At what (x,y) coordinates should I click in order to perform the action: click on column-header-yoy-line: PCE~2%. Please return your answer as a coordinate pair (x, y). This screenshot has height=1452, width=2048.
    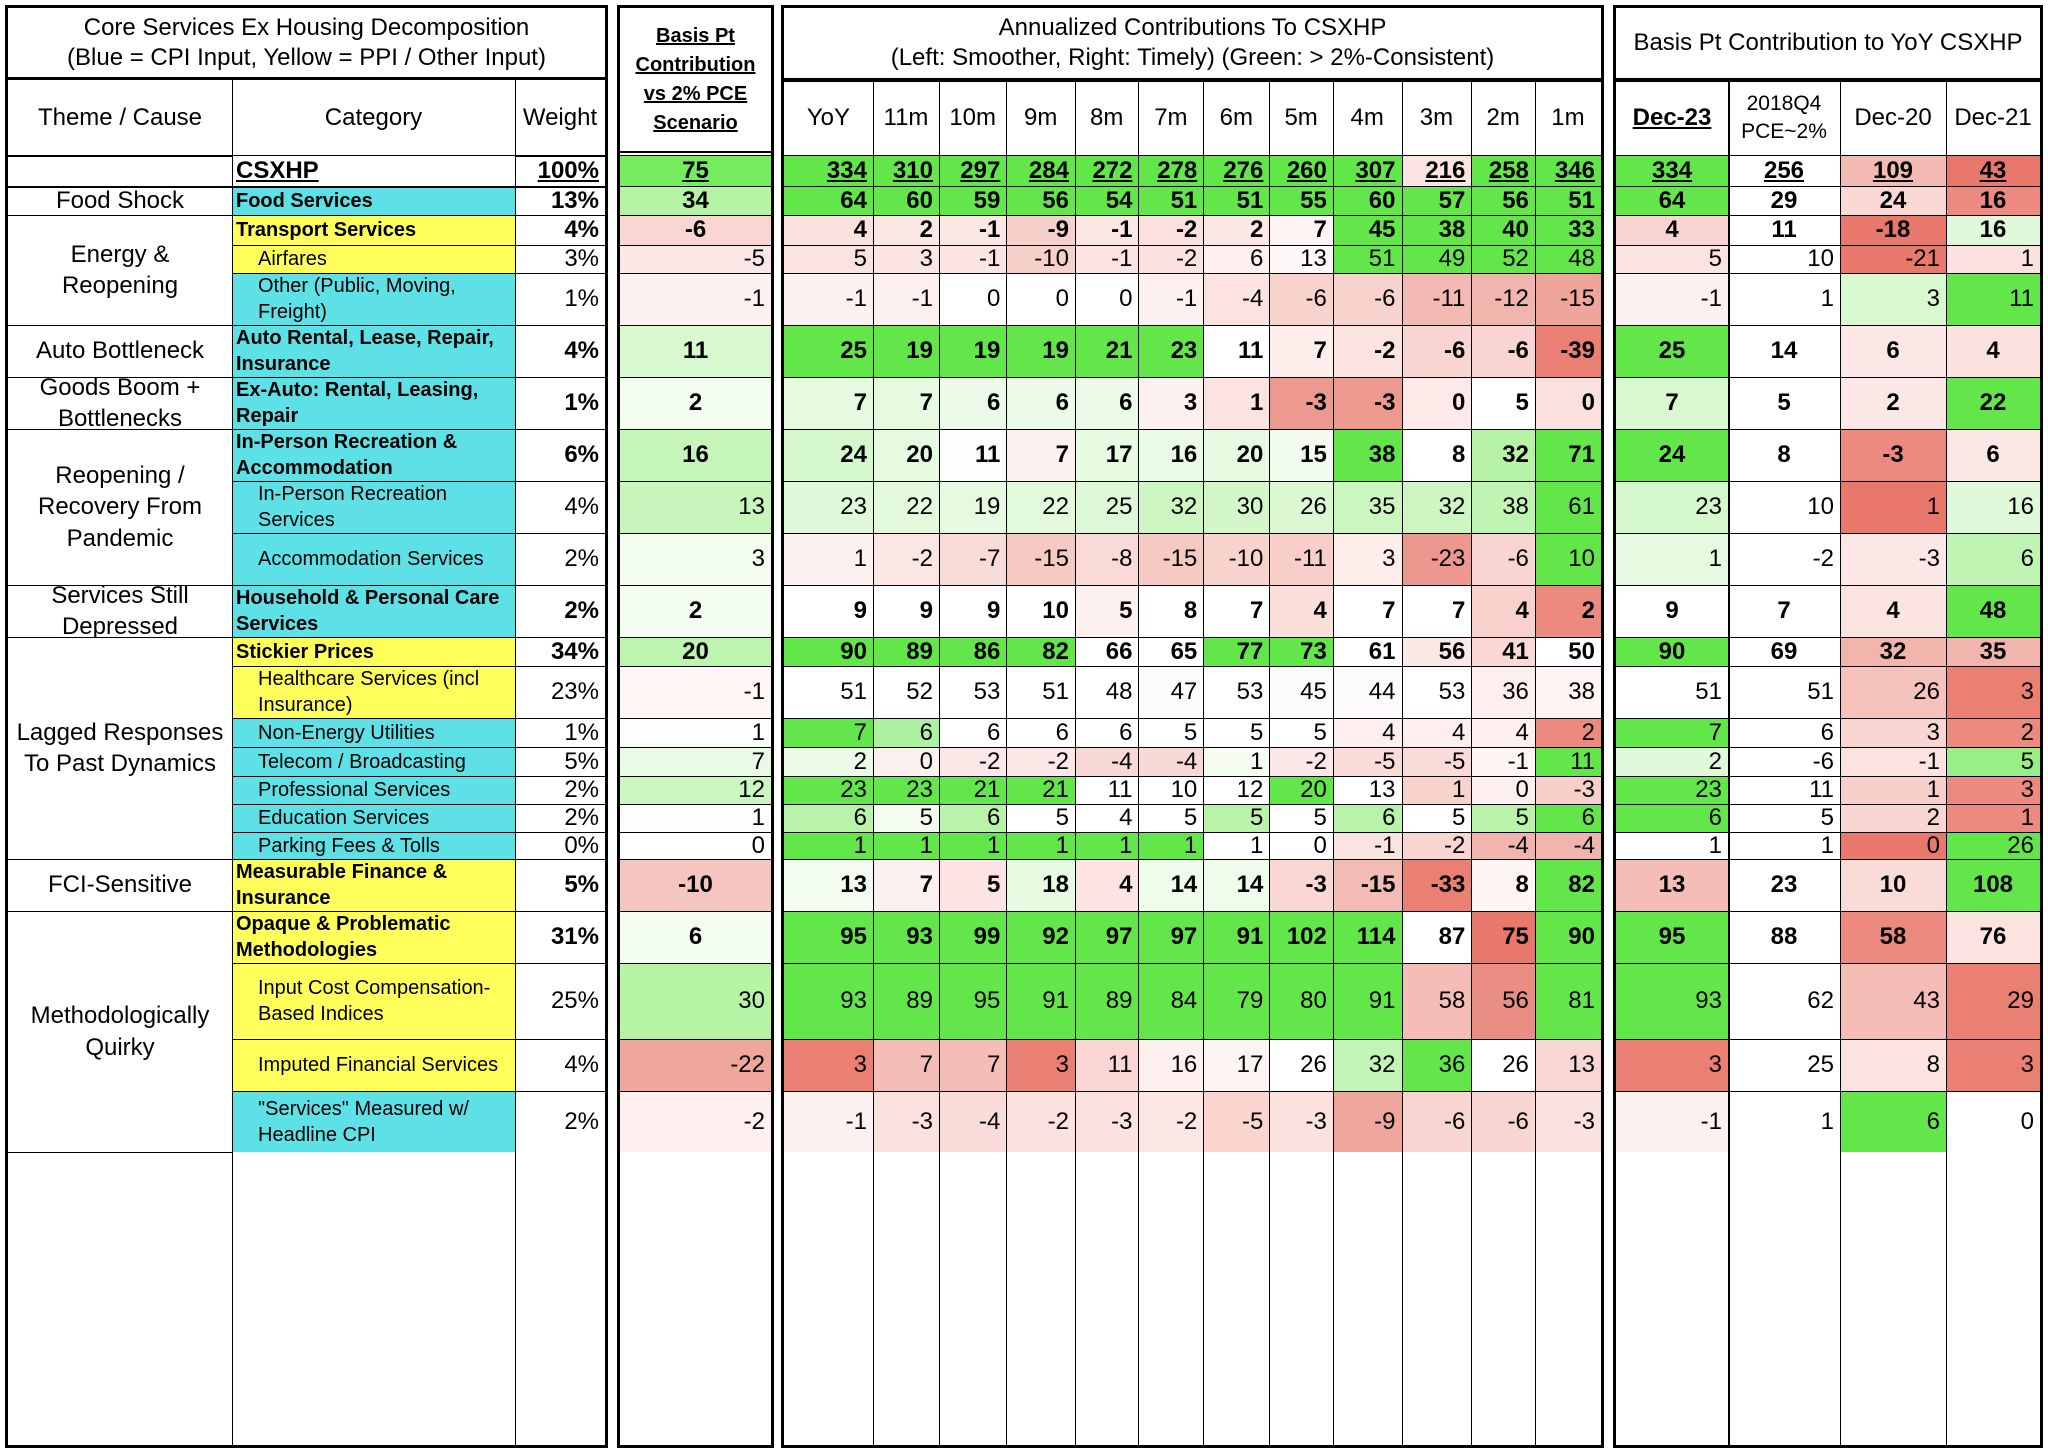
    Looking at the image, I should click on (1784, 131).